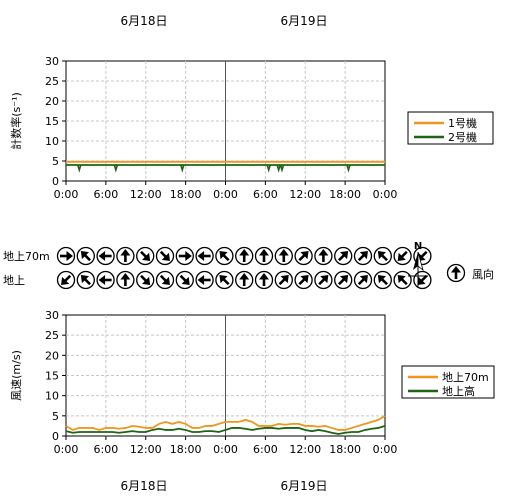 Image resolution: width=520 pixels, height=504 pixels. Describe the element at coordinates (304, 486) in the screenshot. I see `date-label-bottom-2: 6月19日` at that location.